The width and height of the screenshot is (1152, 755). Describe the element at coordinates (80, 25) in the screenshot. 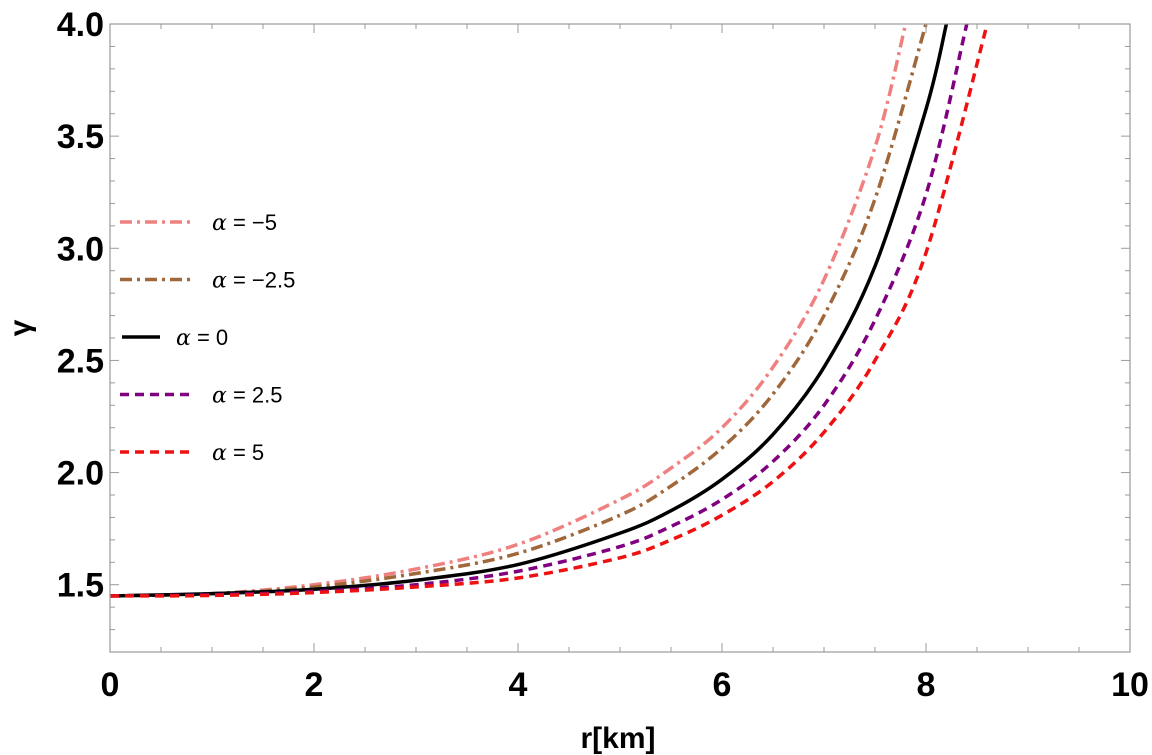

I see `y-tick-label: 4.0` at that location.